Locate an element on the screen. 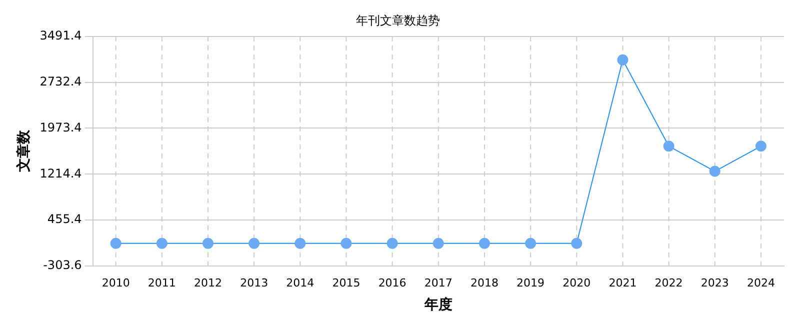 The image size is (806, 330). chart-title: 年刊文章数趋势 is located at coordinates (398, 20).